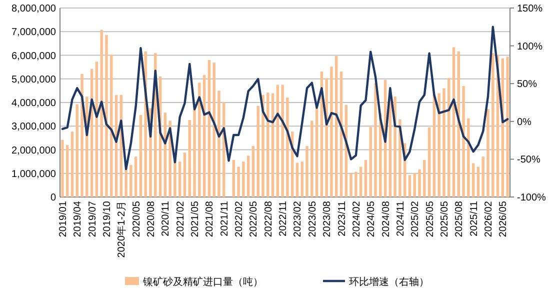 This screenshot has height=290, width=554. What do you see at coordinates (34, 103) in the screenshot?
I see `y-tick-label: 4,000,000` at bounding box center [34, 103].